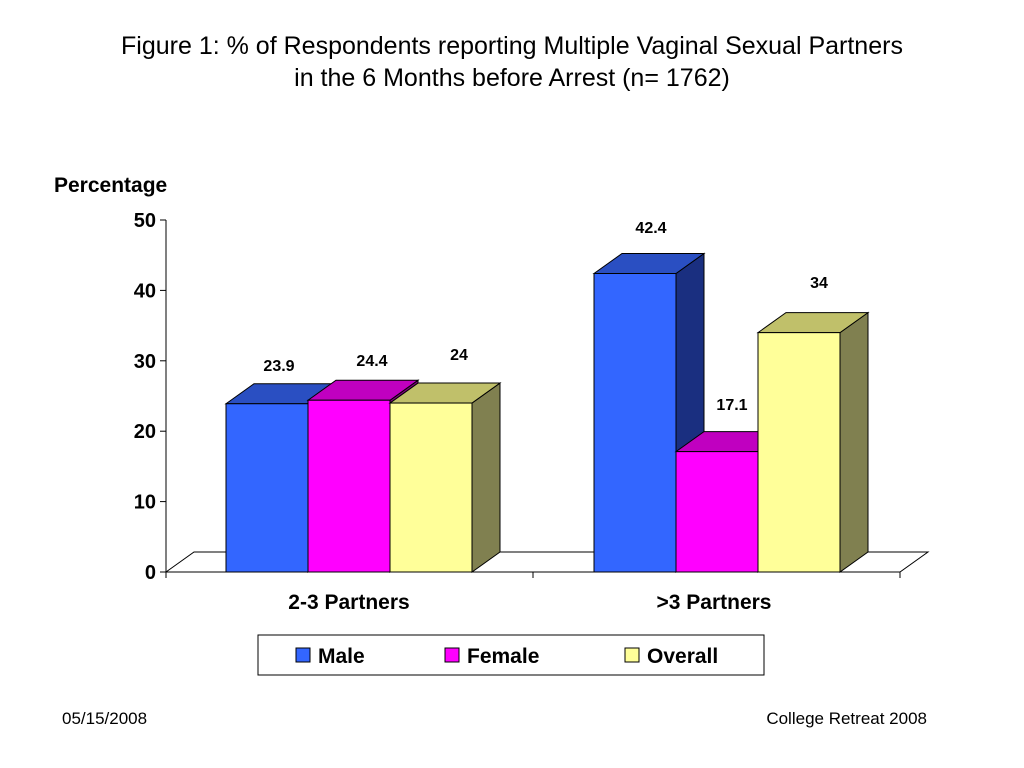  Describe the element at coordinates (145, 291) in the screenshot. I see `y-tick-label: 40` at that location.